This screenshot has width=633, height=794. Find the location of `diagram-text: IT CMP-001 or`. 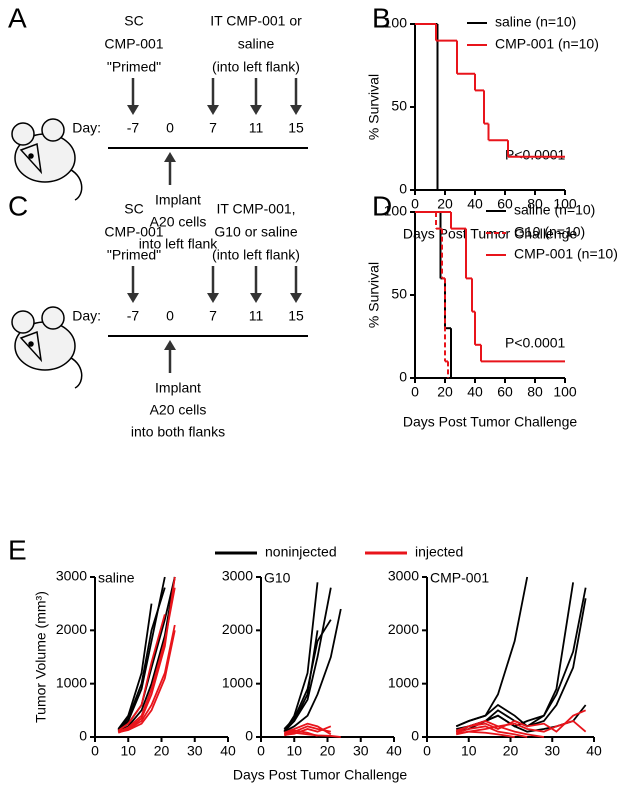

diagram-text: IT CMP-001 or is located at coordinates (256, 21).